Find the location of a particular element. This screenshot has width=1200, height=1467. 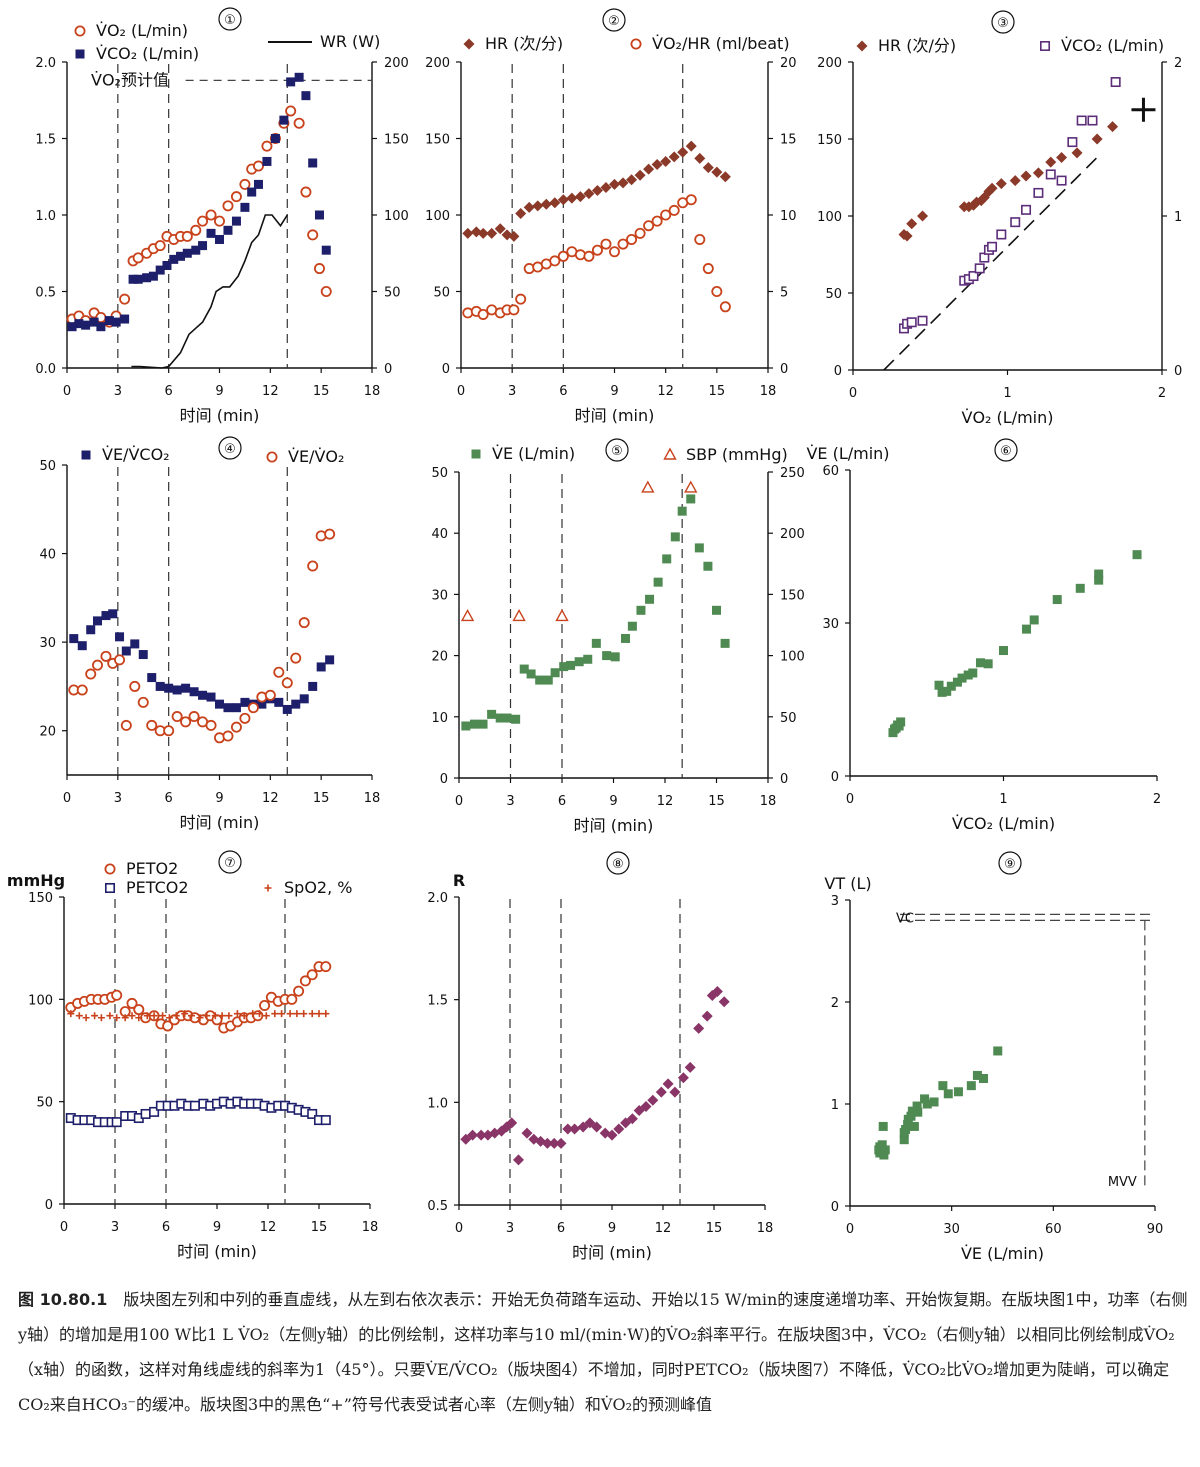

legend-label: HR (次/分) is located at coordinates (917, 45).